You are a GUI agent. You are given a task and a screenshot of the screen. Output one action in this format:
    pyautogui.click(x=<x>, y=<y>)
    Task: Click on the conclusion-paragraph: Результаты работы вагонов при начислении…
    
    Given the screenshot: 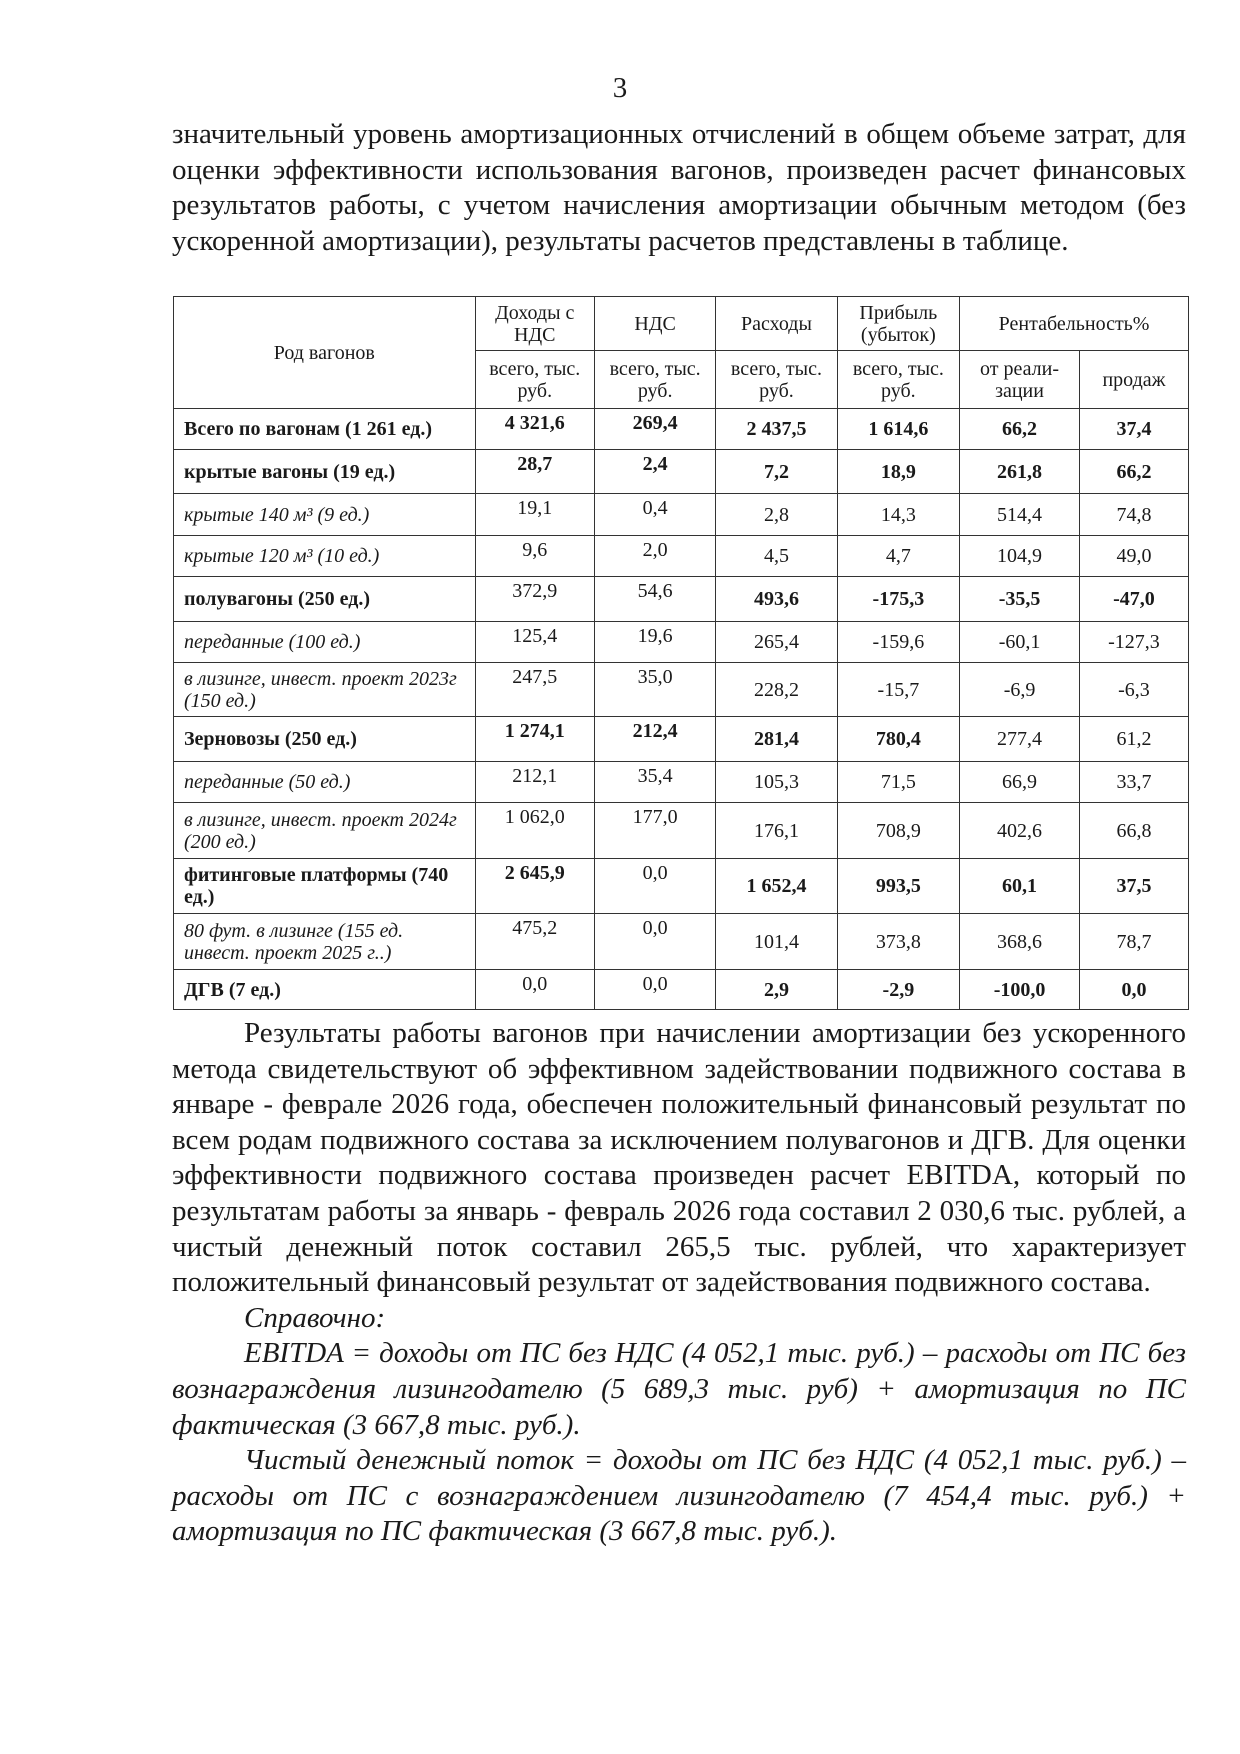 What is the action you would take?
    pyautogui.click(x=679, y=1158)
    